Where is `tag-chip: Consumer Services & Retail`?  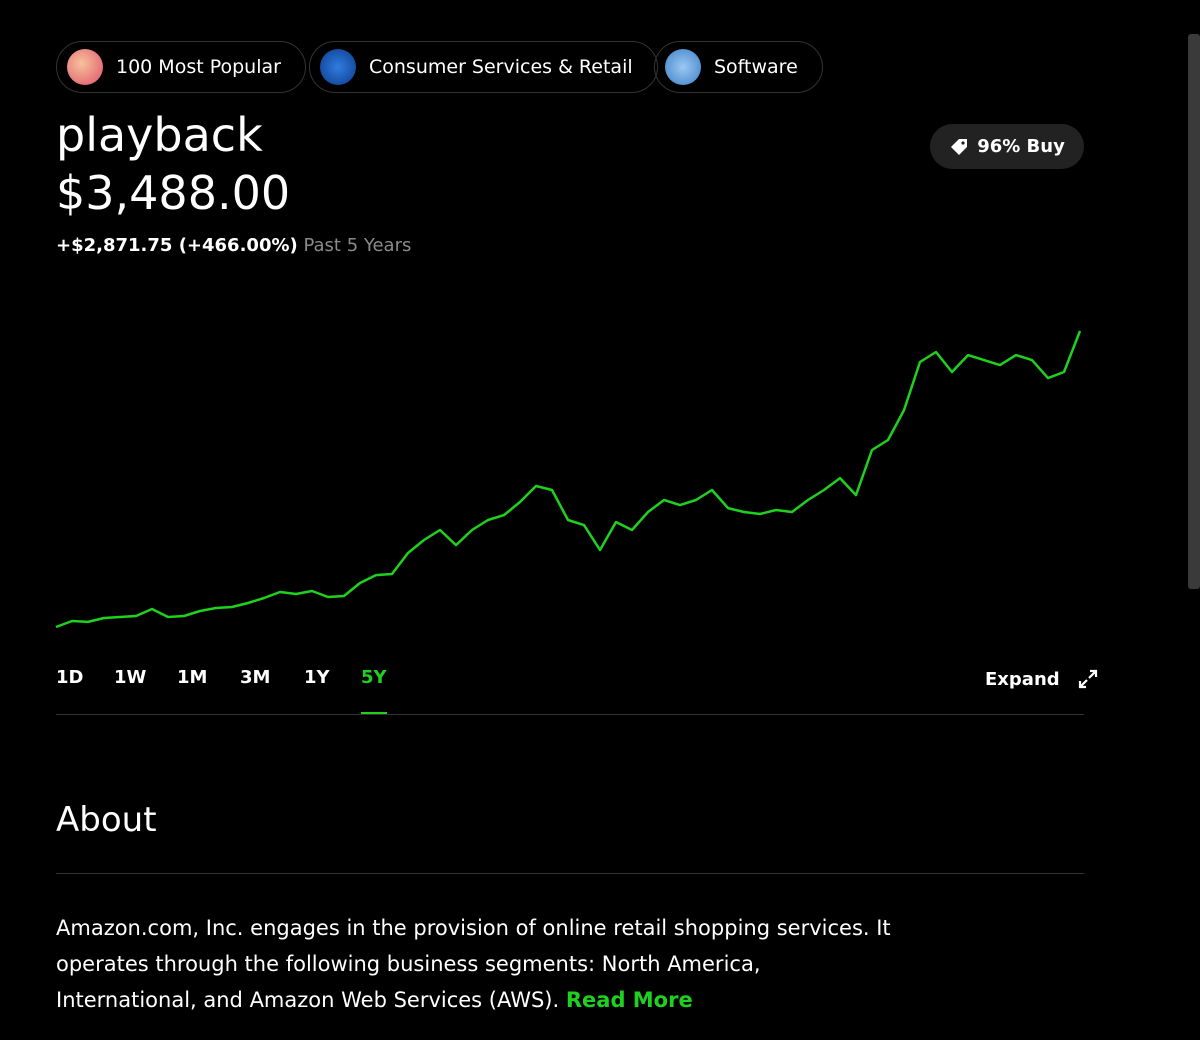 tag-chip: Consumer Services & Retail is located at coordinates (483, 67).